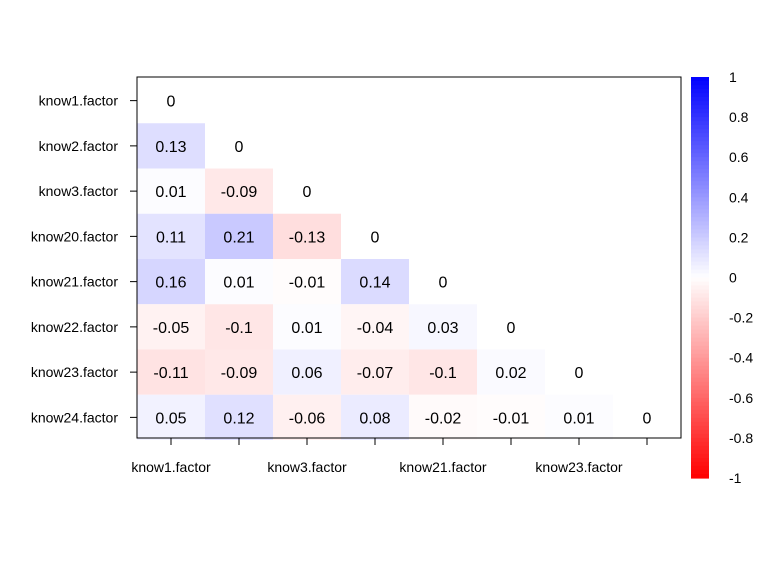 The width and height of the screenshot is (768, 576). I want to click on cell-value-label: 0.11, so click(171, 237).